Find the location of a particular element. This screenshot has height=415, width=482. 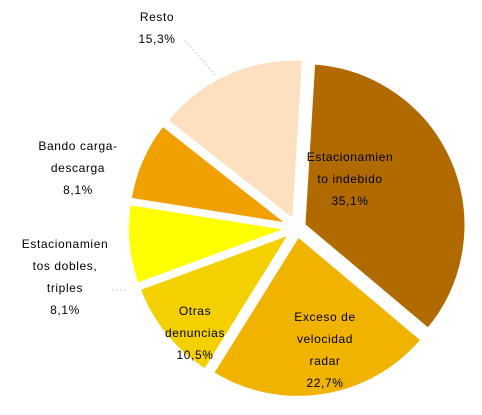

value-label: 22,7% is located at coordinates (324, 383).